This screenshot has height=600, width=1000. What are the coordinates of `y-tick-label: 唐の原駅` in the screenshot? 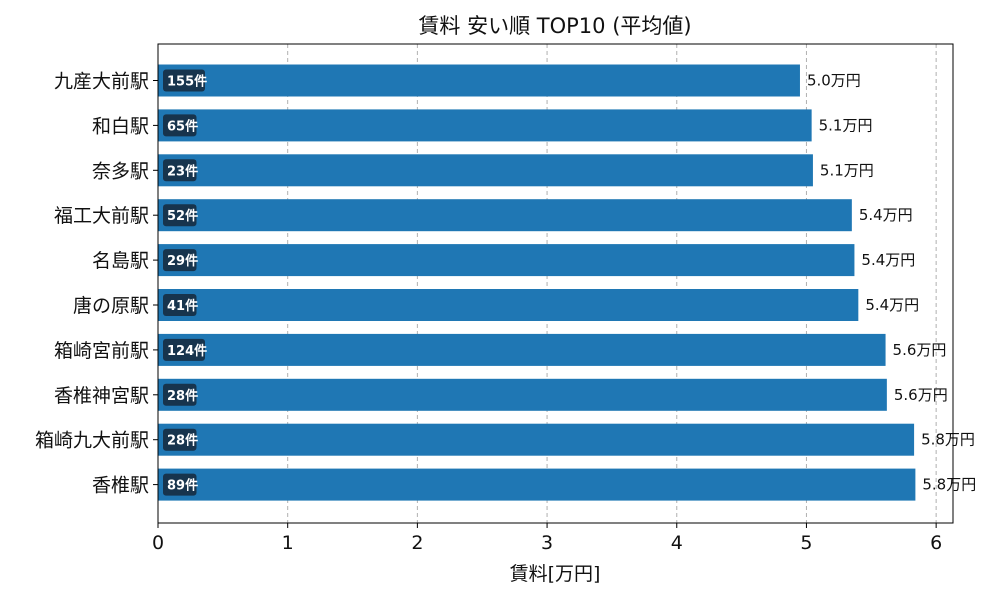 It's located at (111, 306).